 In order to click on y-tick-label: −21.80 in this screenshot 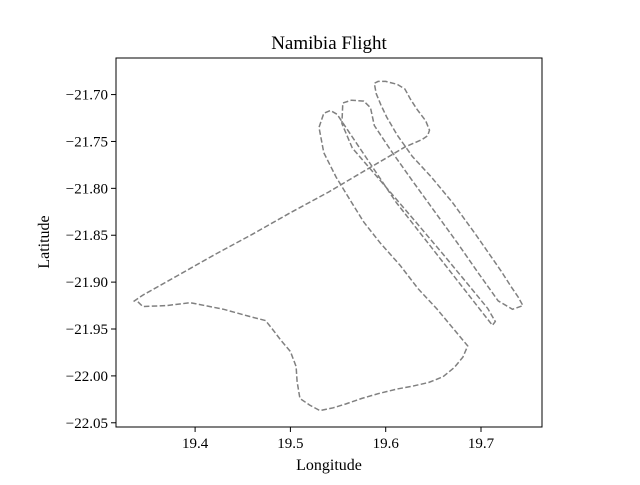, I will do `click(87, 189)`.